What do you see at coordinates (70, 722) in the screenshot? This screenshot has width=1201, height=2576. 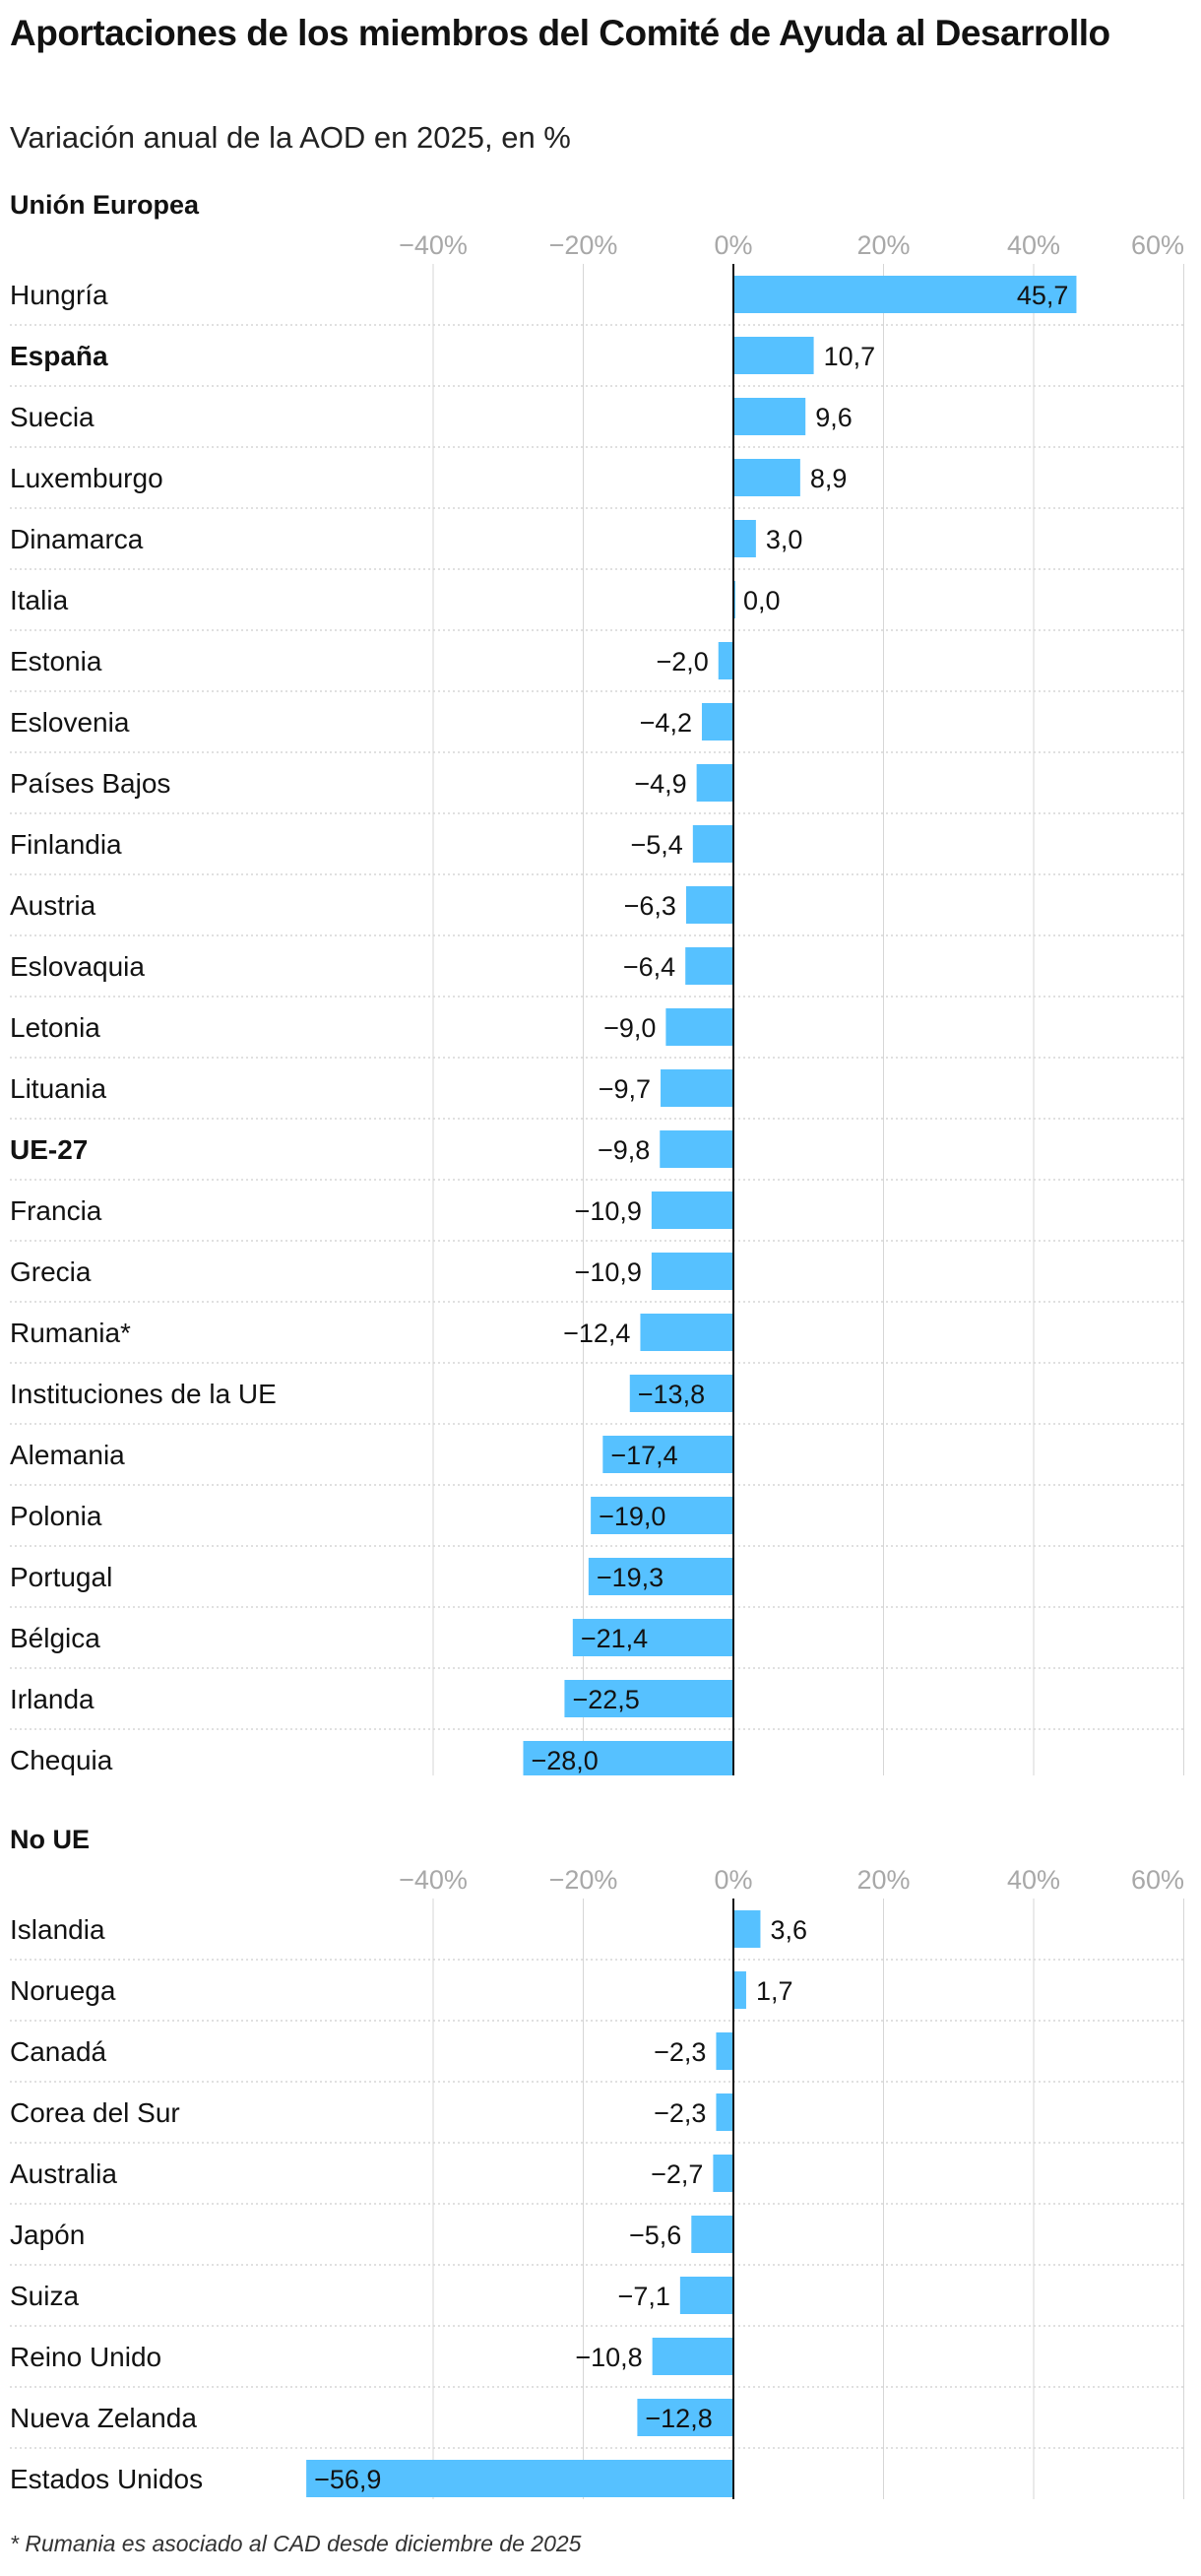 I see `category-label-eslovenia: Eslovenia` at bounding box center [70, 722].